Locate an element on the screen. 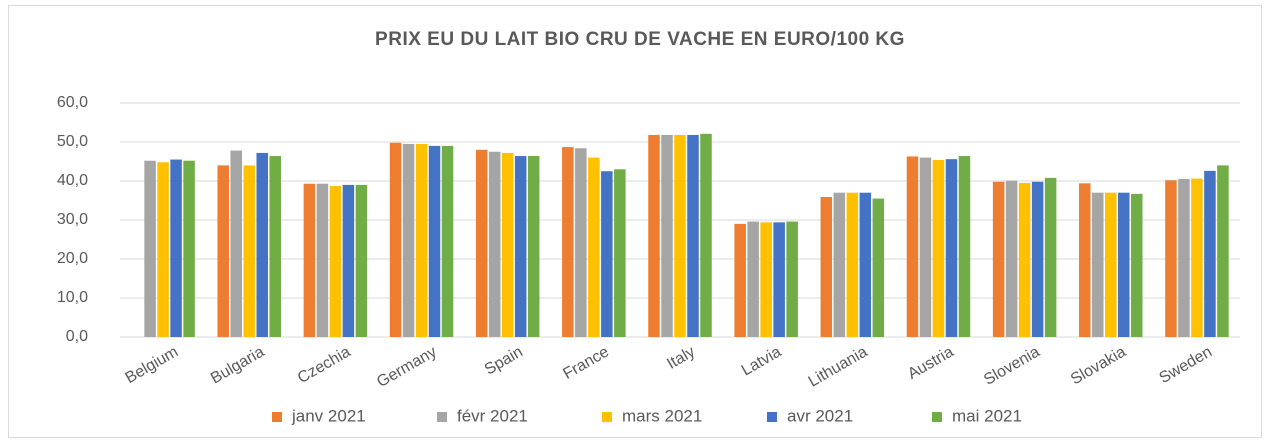 The image size is (1271, 443). legend-label: févr 2021 is located at coordinates (492, 415).